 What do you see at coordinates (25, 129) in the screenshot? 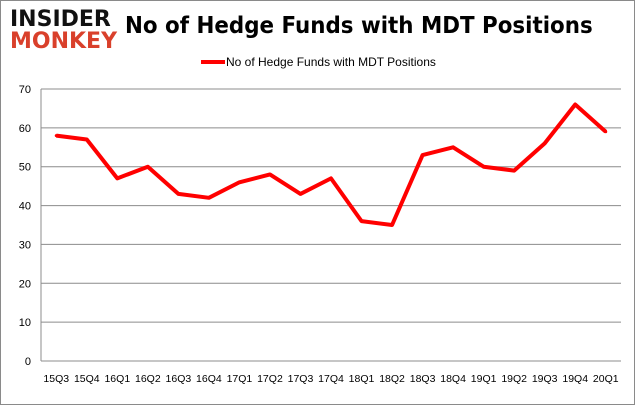
I see `y-tick-label: 60` at bounding box center [25, 129].